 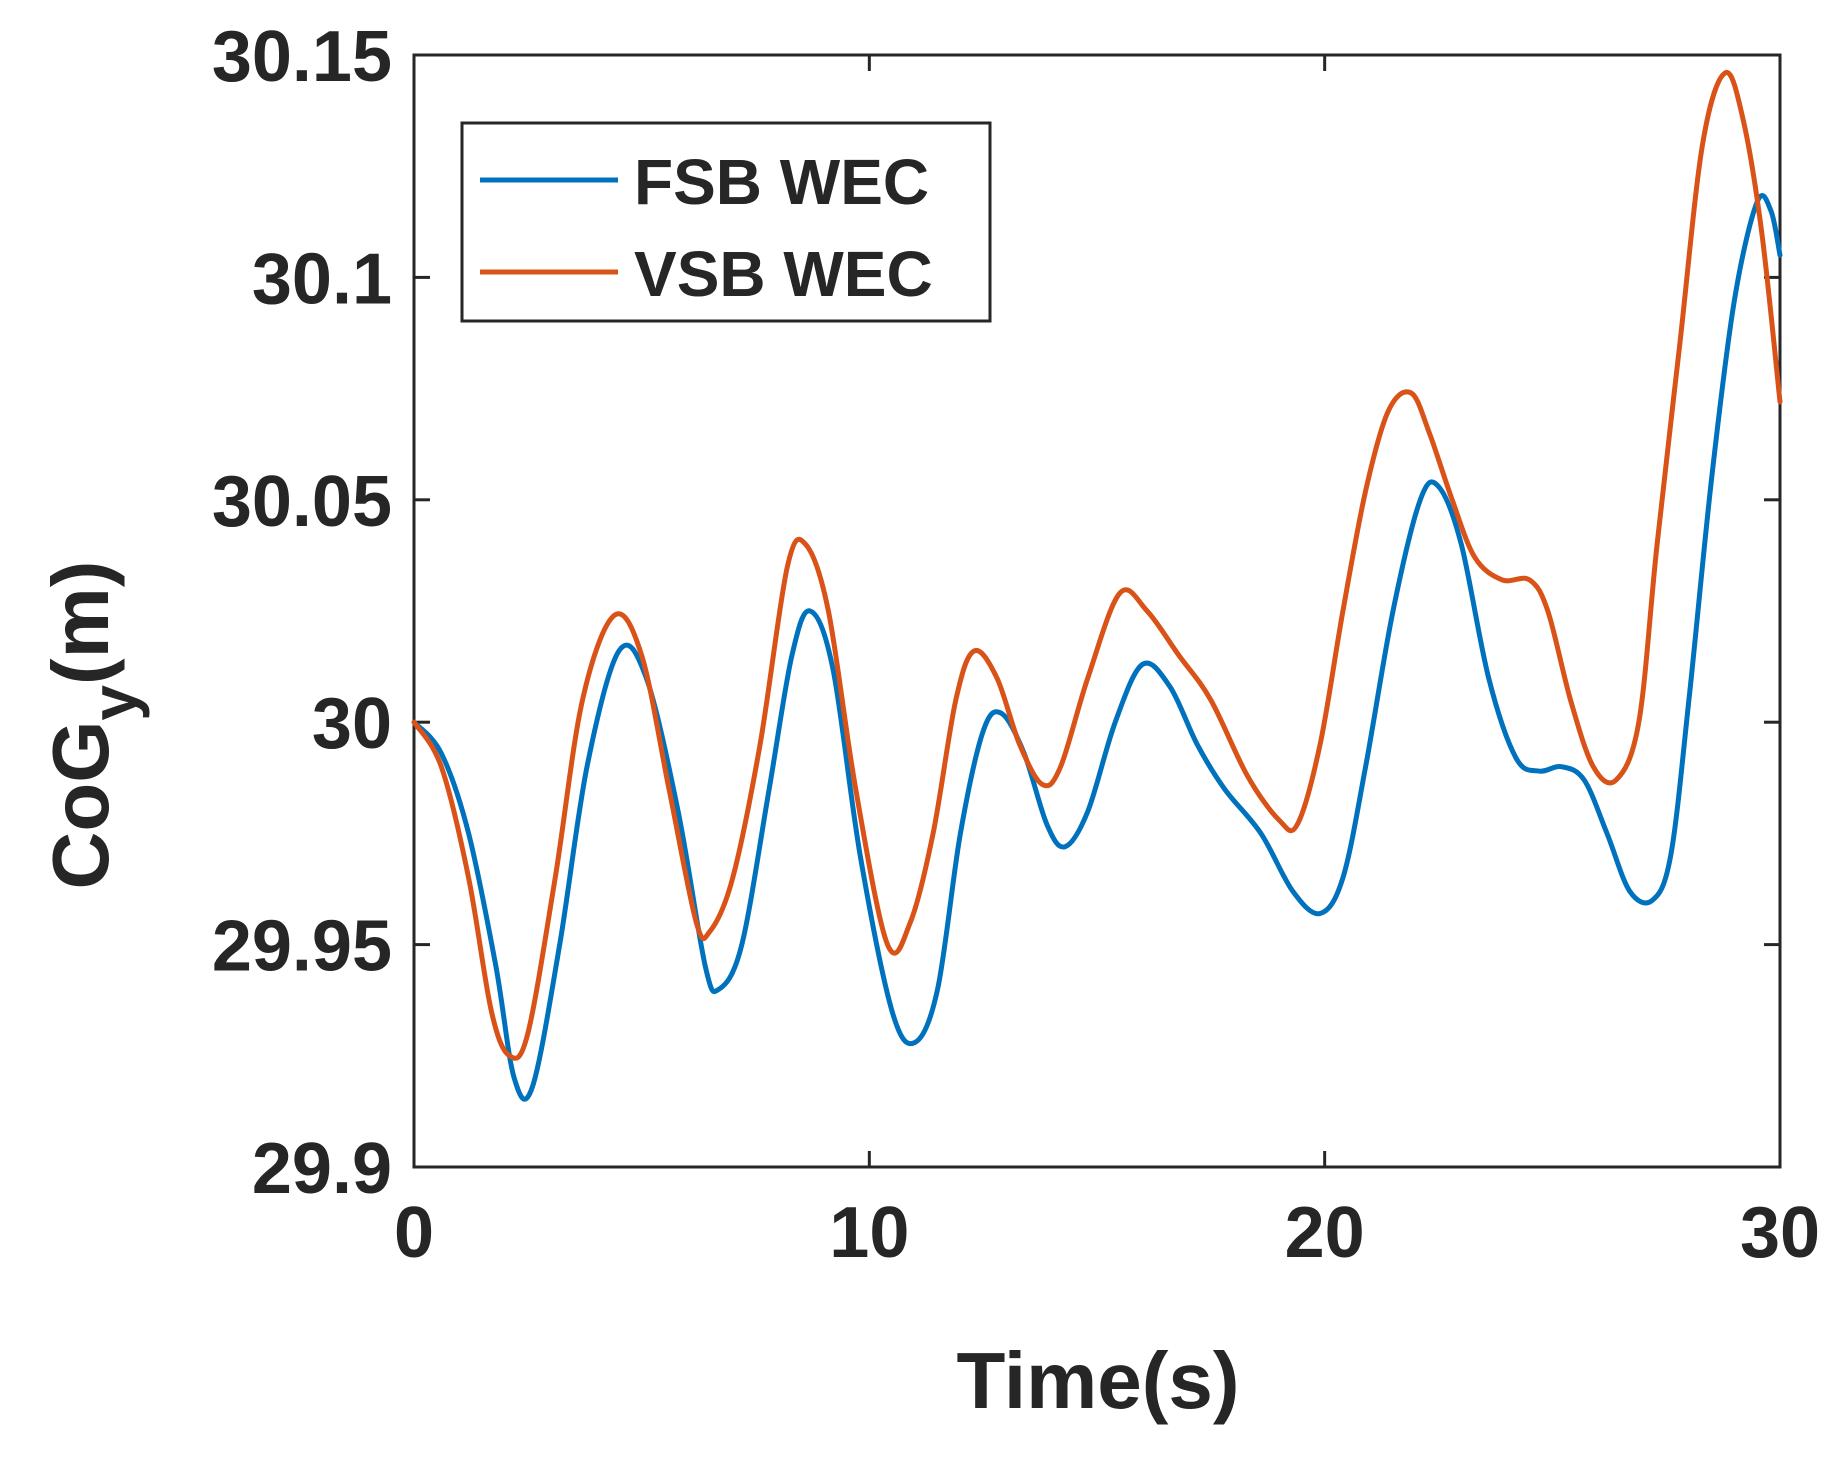 What do you see at coordinates (781, 182) in the screenshot?
I see `legend-label-fsb: FSB WEC` at bounding box center [781, 182].